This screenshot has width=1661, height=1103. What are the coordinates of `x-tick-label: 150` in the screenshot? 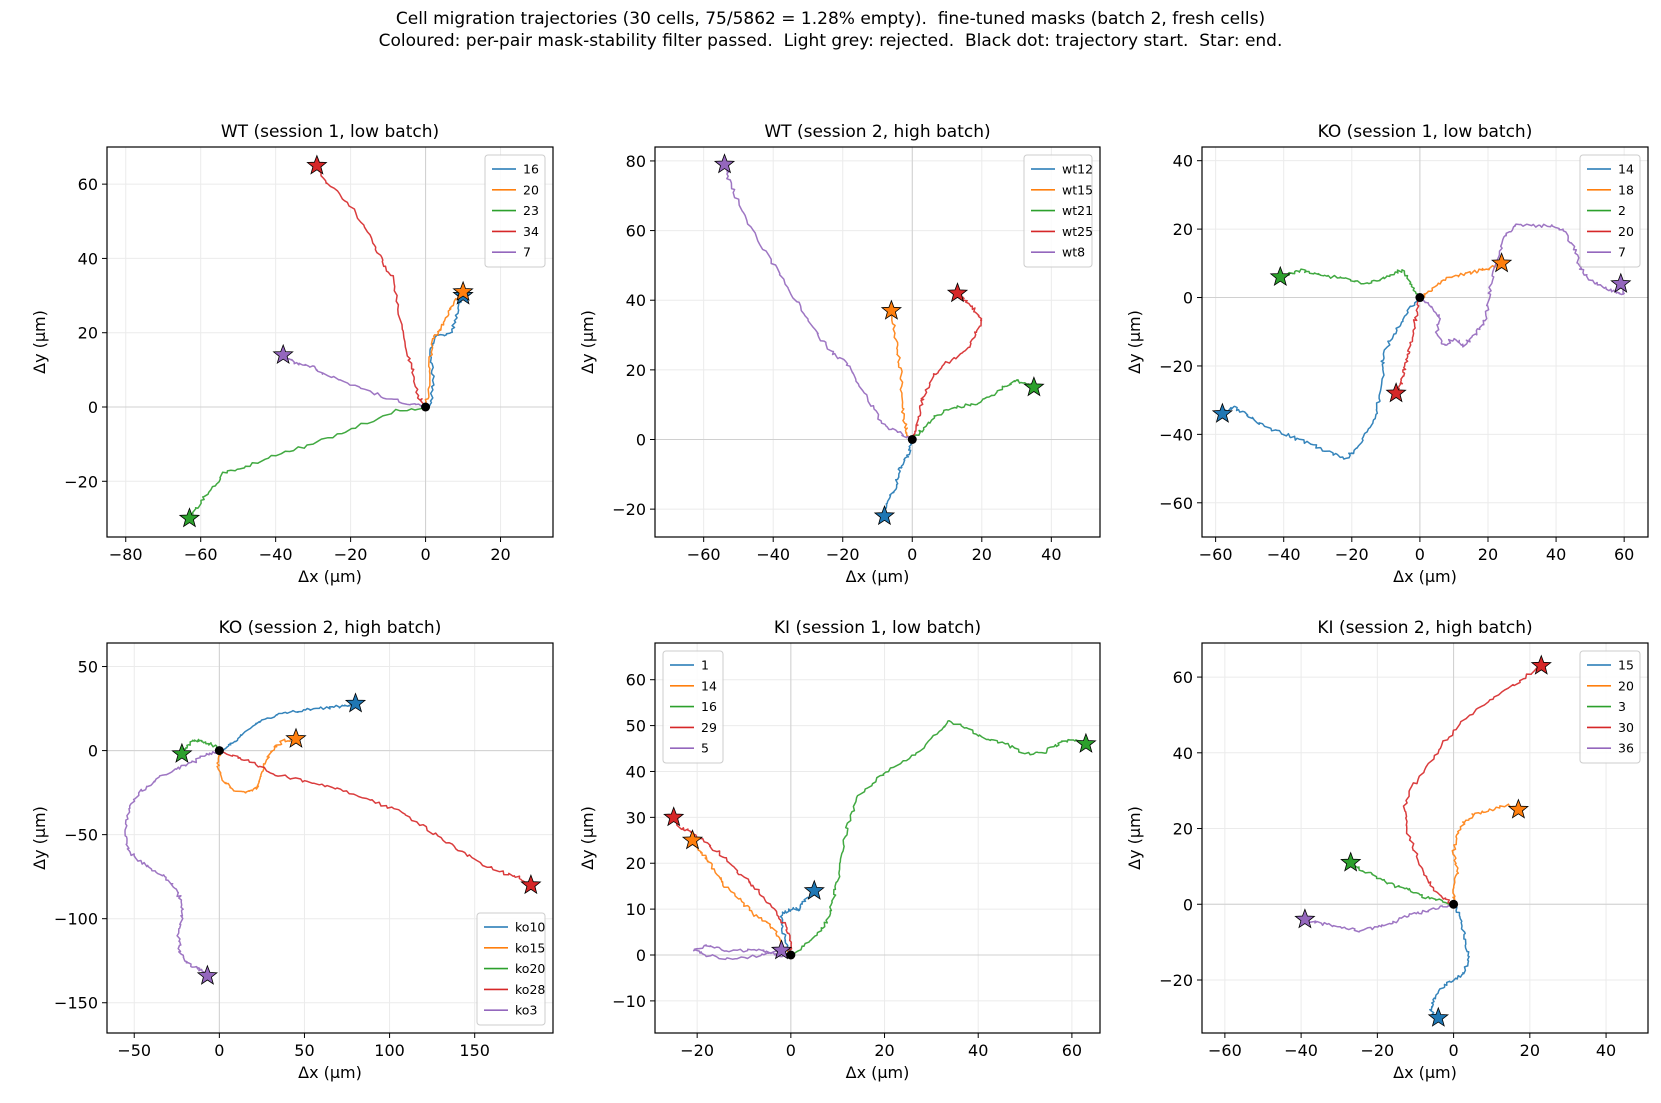 It's located at (474, 1050).